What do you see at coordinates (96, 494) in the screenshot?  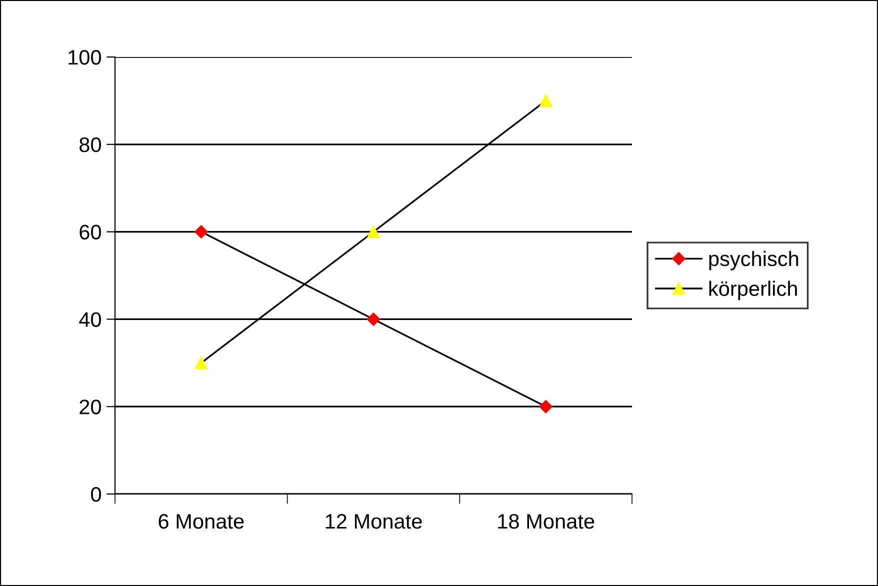 I see `y-tick-label: 0` at bounding box center [96, 494].